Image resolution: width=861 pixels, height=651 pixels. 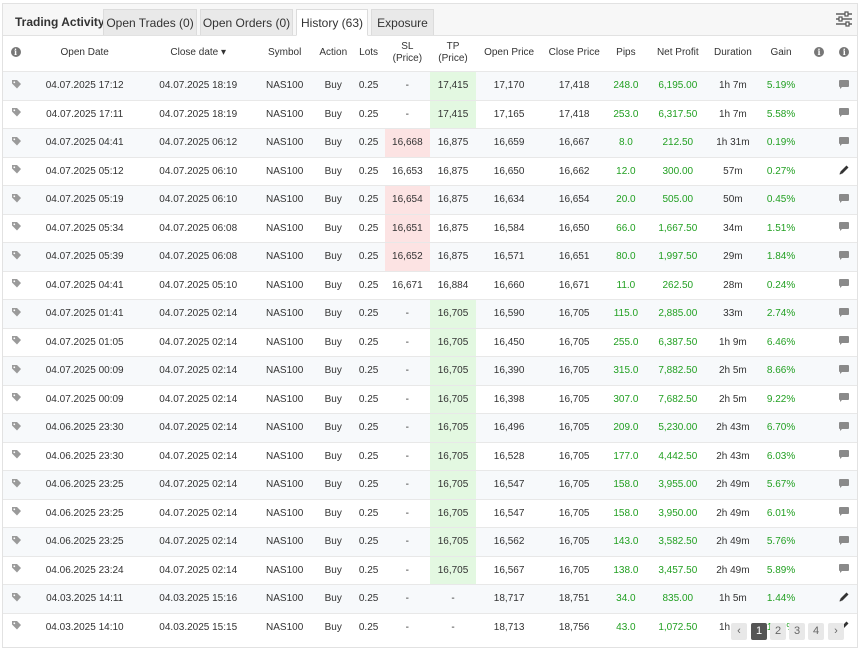 I want to click on gain-cell: 5.19%, so click(x=781, y=85).